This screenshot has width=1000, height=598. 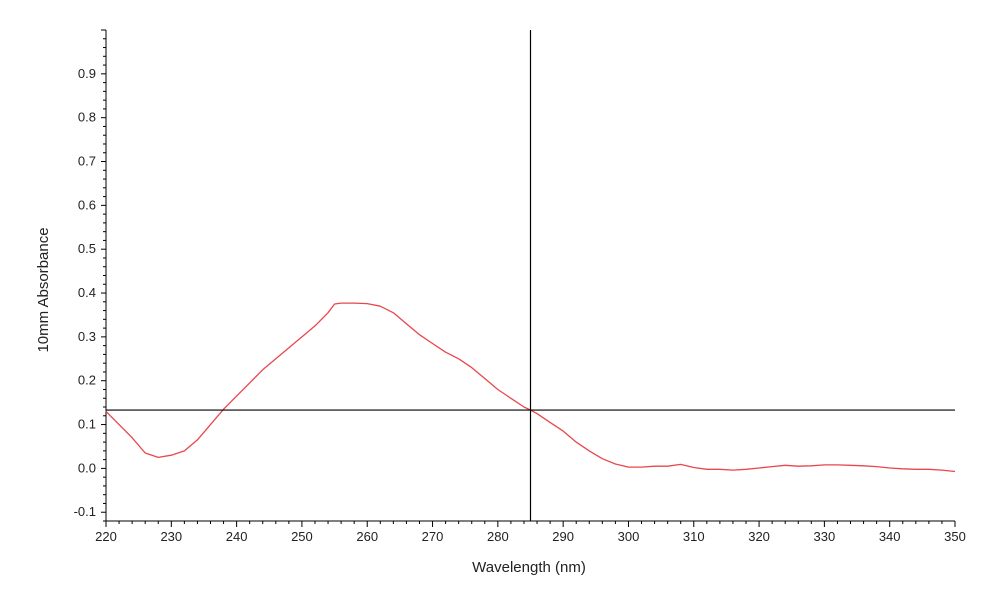 I want to click on x-tick-label: 340, so click(x=890, y=536).